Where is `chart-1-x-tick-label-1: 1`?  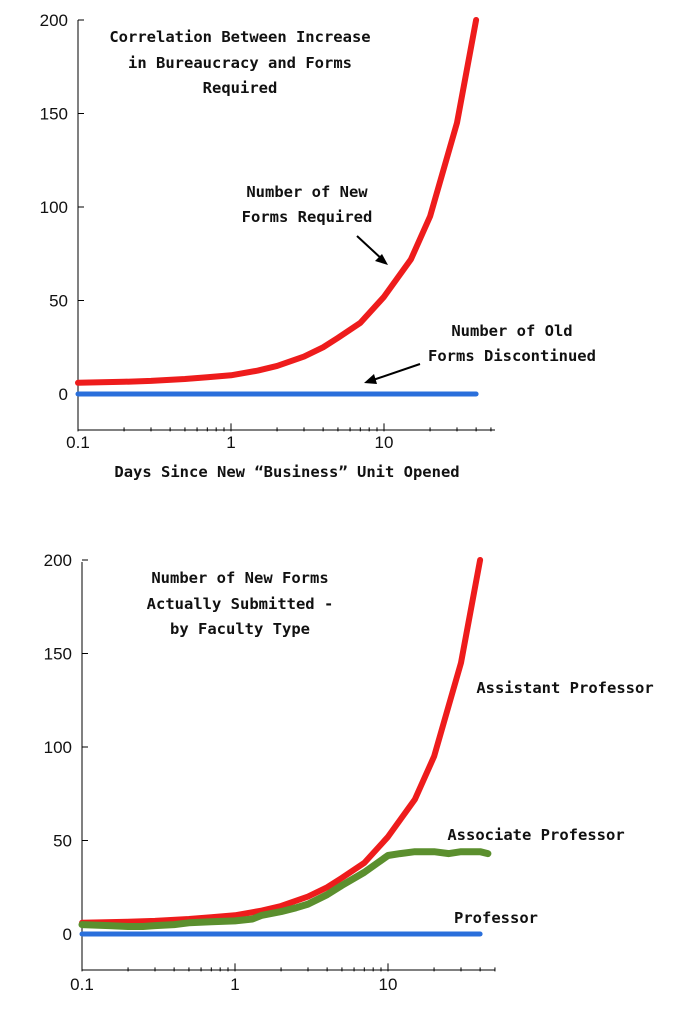 chart-1-x-tick-label-1: 1 is located at coordinates (230, 442).